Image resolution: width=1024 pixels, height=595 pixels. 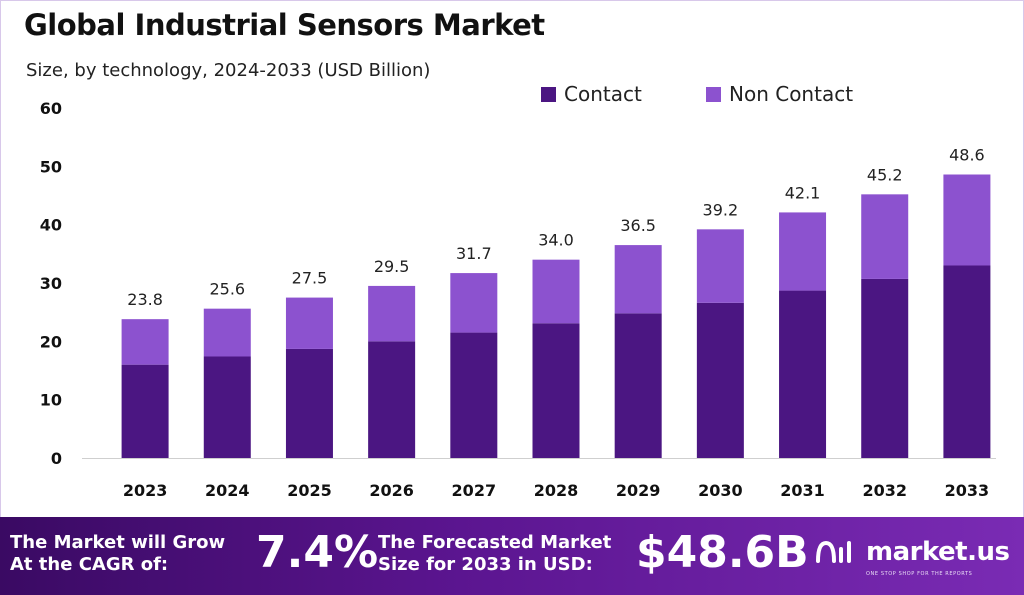 I want to click on cagr-value: 7.4%, so click(x=317, y=552).